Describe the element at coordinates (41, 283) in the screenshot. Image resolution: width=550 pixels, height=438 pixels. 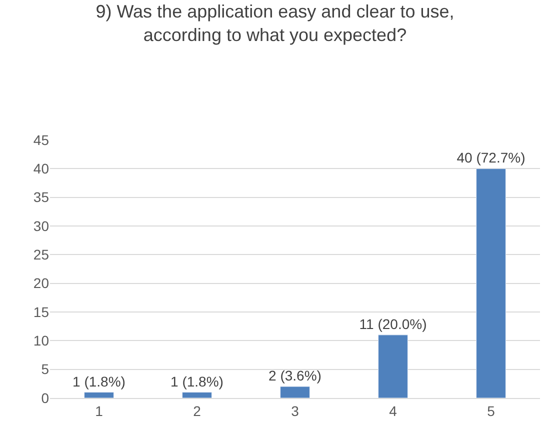
I see `y-tick-label: 20` at that location.